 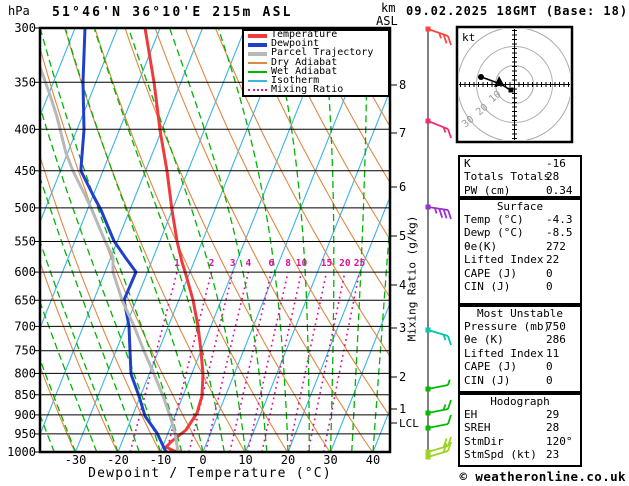 What do you see at coordinates (402, 187) in the screenshot?
I see `km-tick-label: 6` at bounding box center [402, 187].